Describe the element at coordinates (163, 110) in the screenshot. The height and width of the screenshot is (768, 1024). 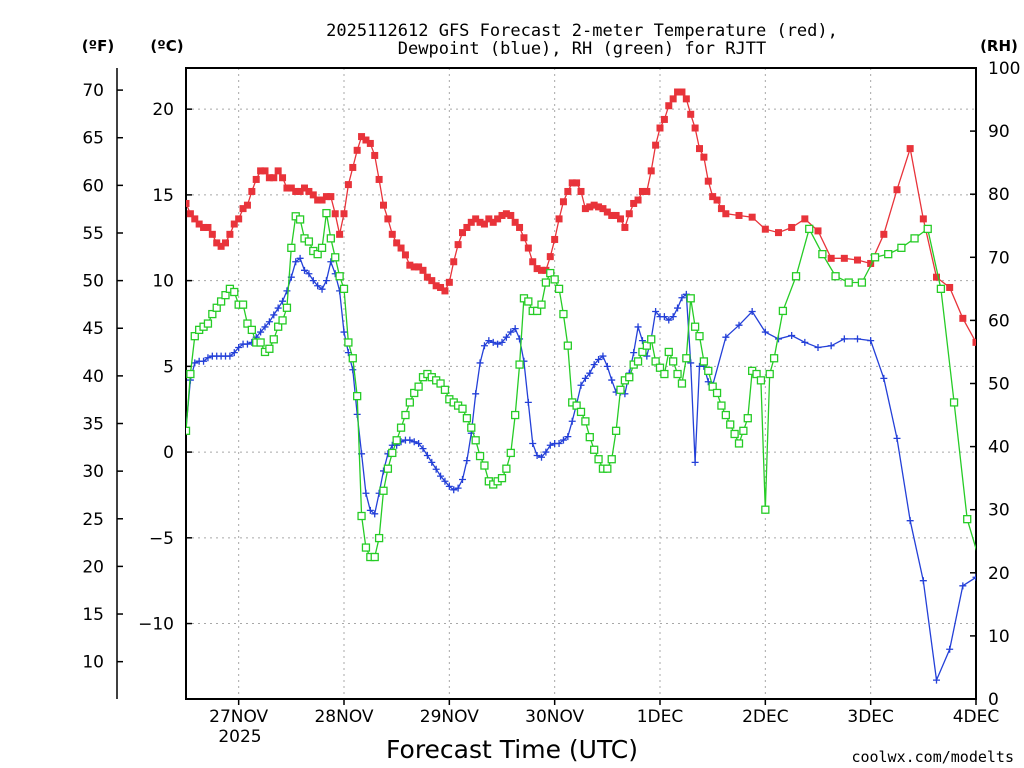
I see `celsius-tick-label: 20` at that location.